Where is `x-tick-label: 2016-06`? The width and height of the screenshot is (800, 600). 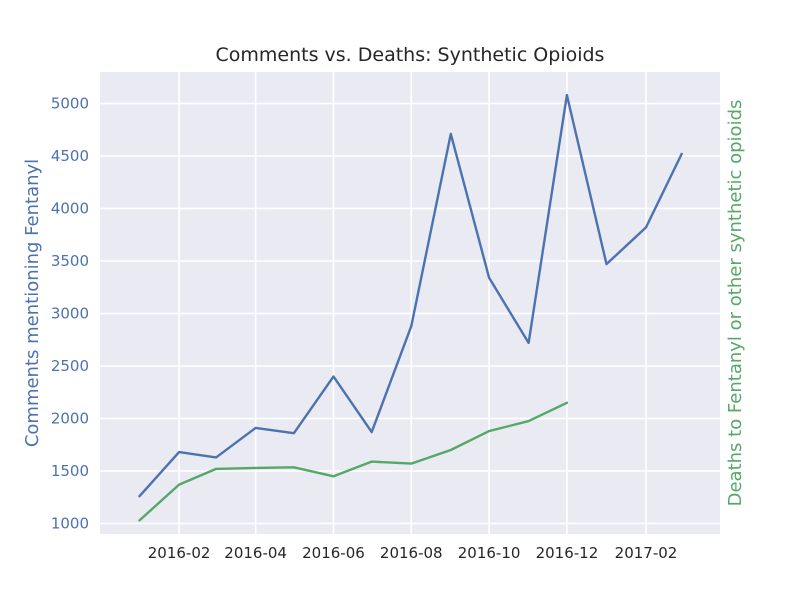 x-tick-label: 2016-06 is located at coordinates (333, 553).